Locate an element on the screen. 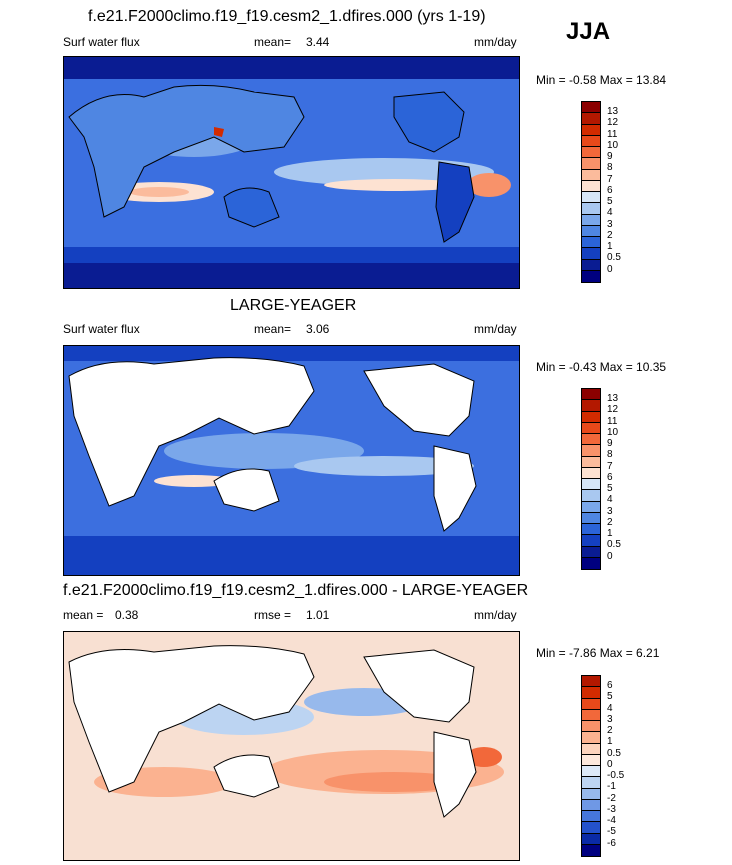 The width and height of the screenshot is (732, 865). panel1-colorbar-label: 0.5 is located at coordinates (614, 257).